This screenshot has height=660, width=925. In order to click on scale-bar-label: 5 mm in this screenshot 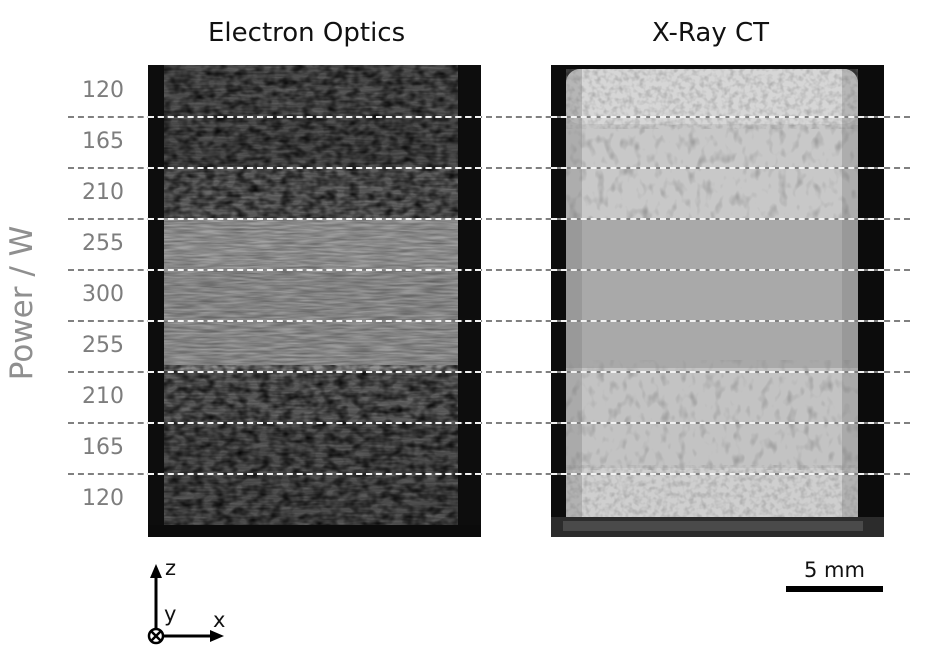, I will do `click(834, 570)`.